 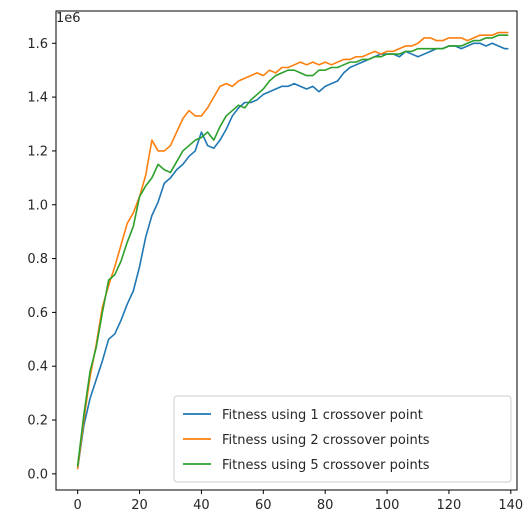 What do you see at coordinates (37, 151) in the screenshot?
I see `y-tick-label: 1.2` at bounding box center [37, 151].